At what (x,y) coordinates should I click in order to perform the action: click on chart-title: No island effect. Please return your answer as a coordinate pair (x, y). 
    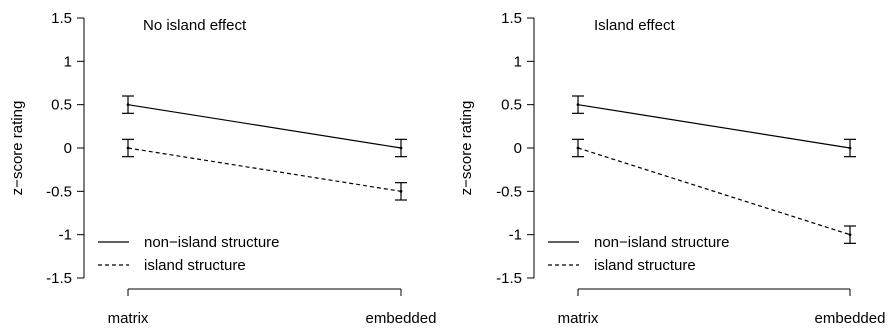
    Looking at the image, I should click on (195, 25).